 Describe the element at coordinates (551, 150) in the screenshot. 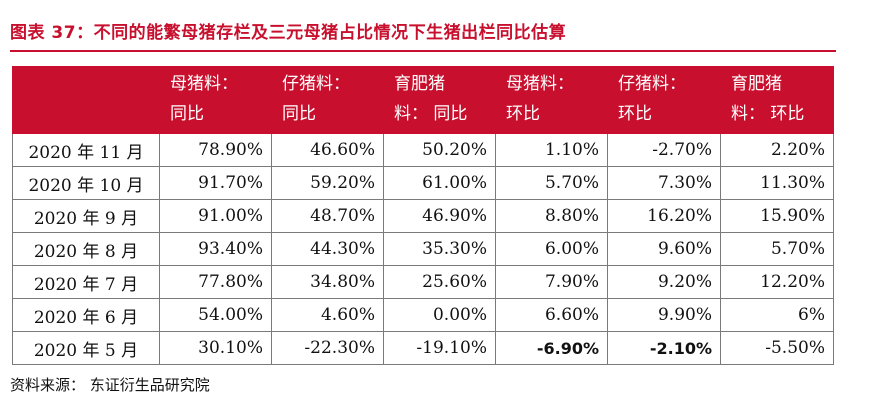

I see `table-cell: 1.10%` at that location.